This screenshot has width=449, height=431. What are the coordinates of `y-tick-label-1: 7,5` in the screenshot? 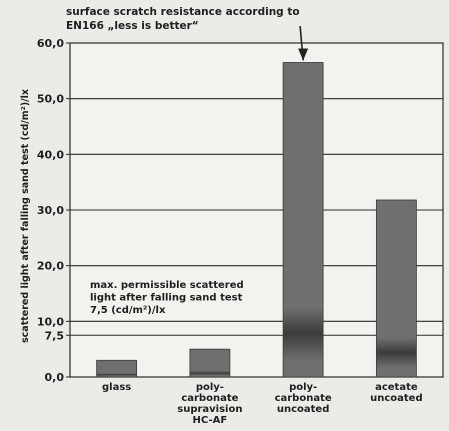 It's located at (55, 335).